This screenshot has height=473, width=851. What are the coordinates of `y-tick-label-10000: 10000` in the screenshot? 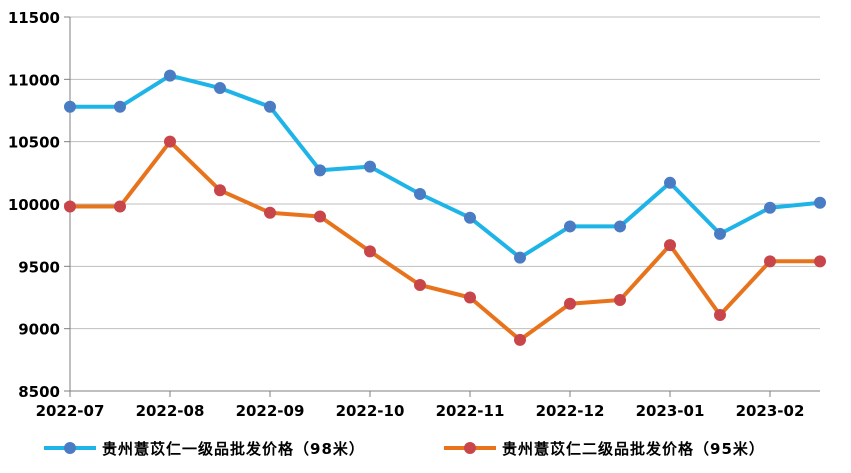 It's located at (34, 205).